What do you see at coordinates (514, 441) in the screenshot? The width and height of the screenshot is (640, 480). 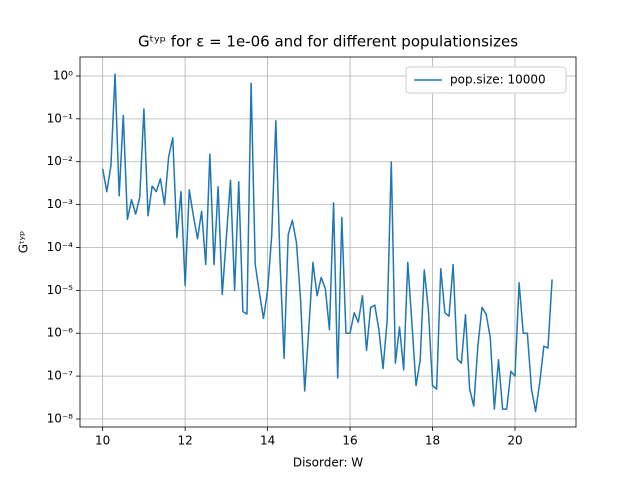 I see `x-tick-label: 20` at bounding box center [514, 441].